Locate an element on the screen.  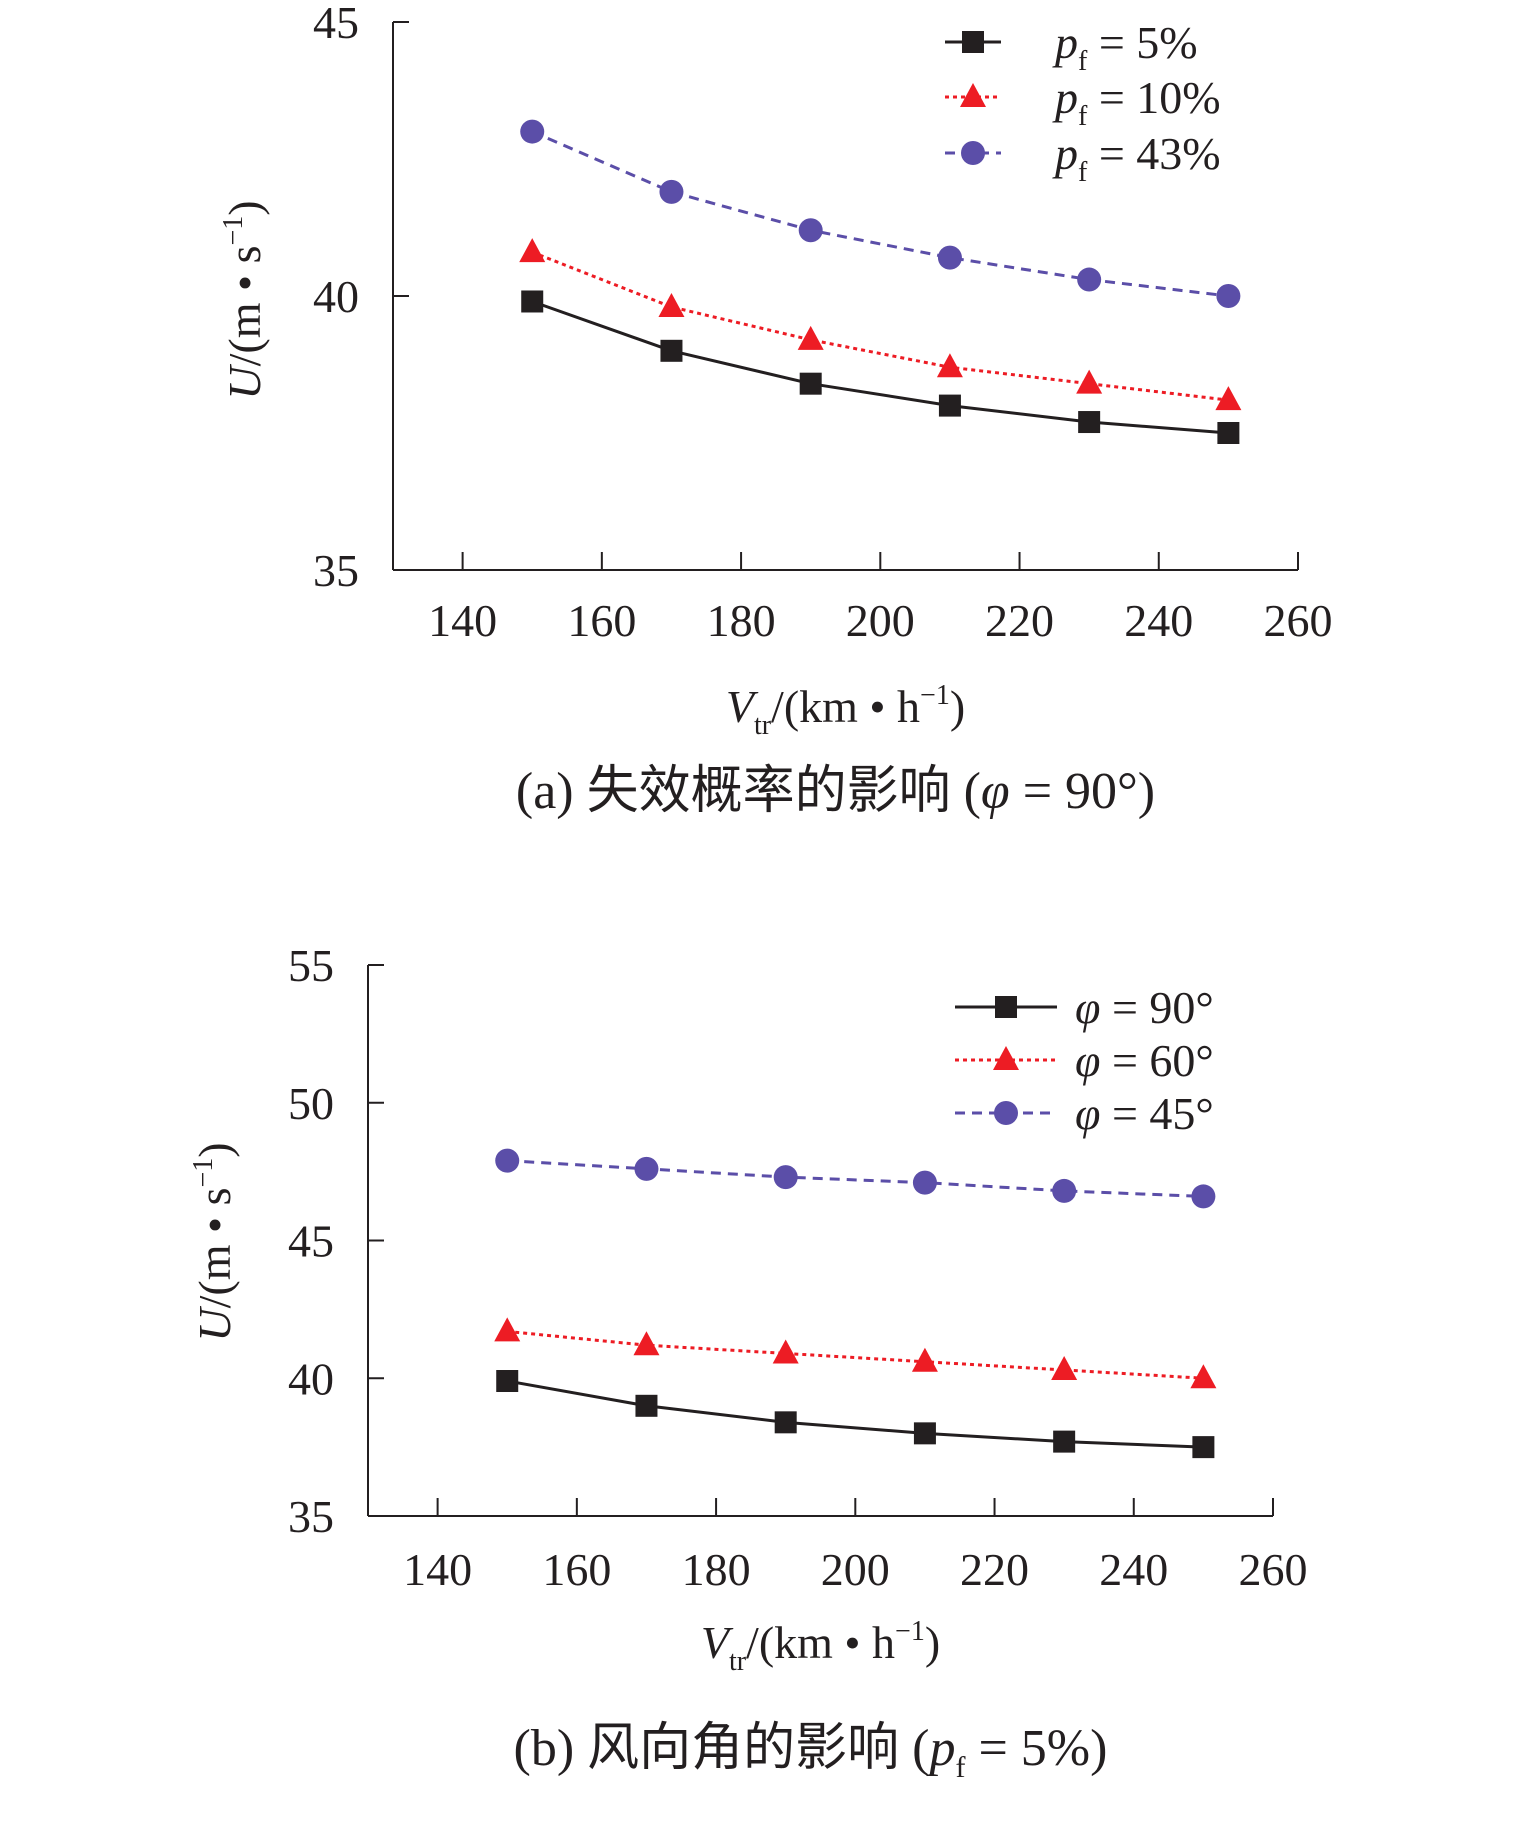
legend-label: φ = 60° is located at coordinates (1144, 1060).